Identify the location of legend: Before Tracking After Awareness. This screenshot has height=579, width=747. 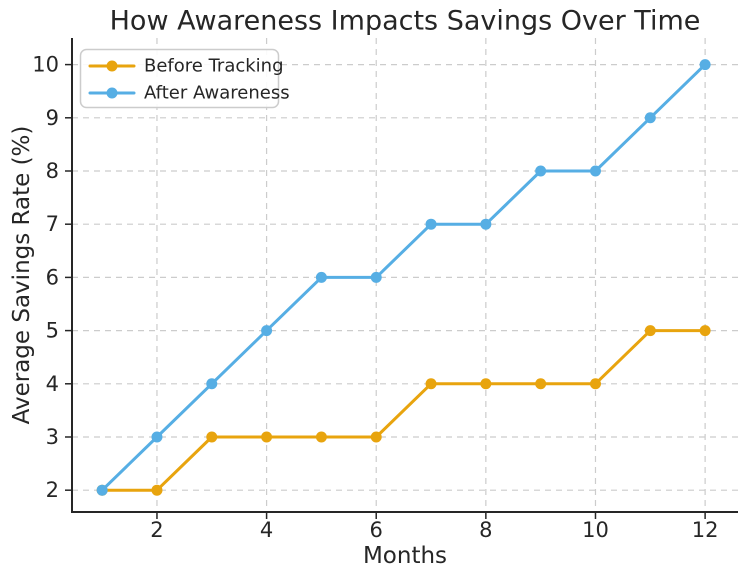
(184, 78).